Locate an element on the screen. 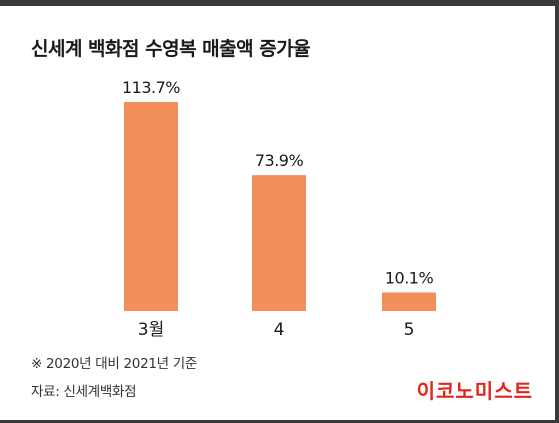 The width and height of the screenshot is (559, 423). source-text: 자료: 신세계백화점 is located at coordinates (84, 392).